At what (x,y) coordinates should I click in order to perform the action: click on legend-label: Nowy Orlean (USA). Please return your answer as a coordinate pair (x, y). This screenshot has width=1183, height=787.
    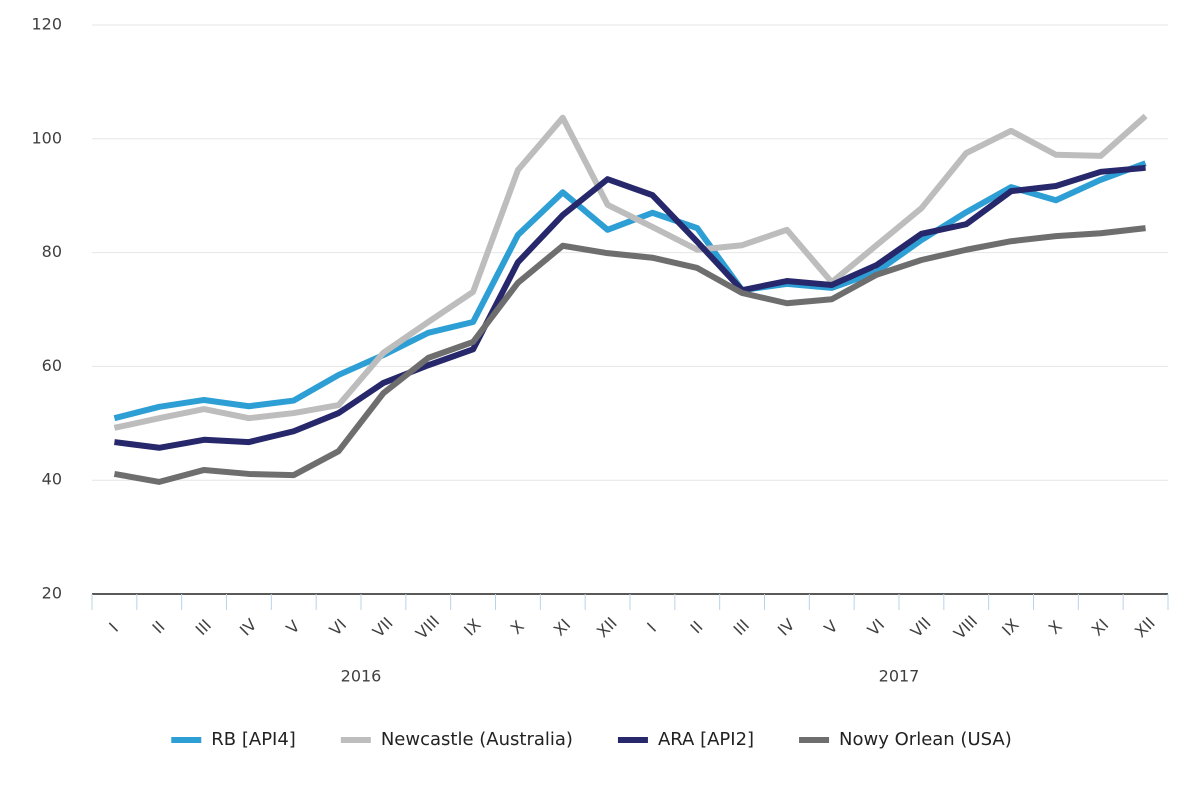
    Looking at the image, I should click on (925, 739).